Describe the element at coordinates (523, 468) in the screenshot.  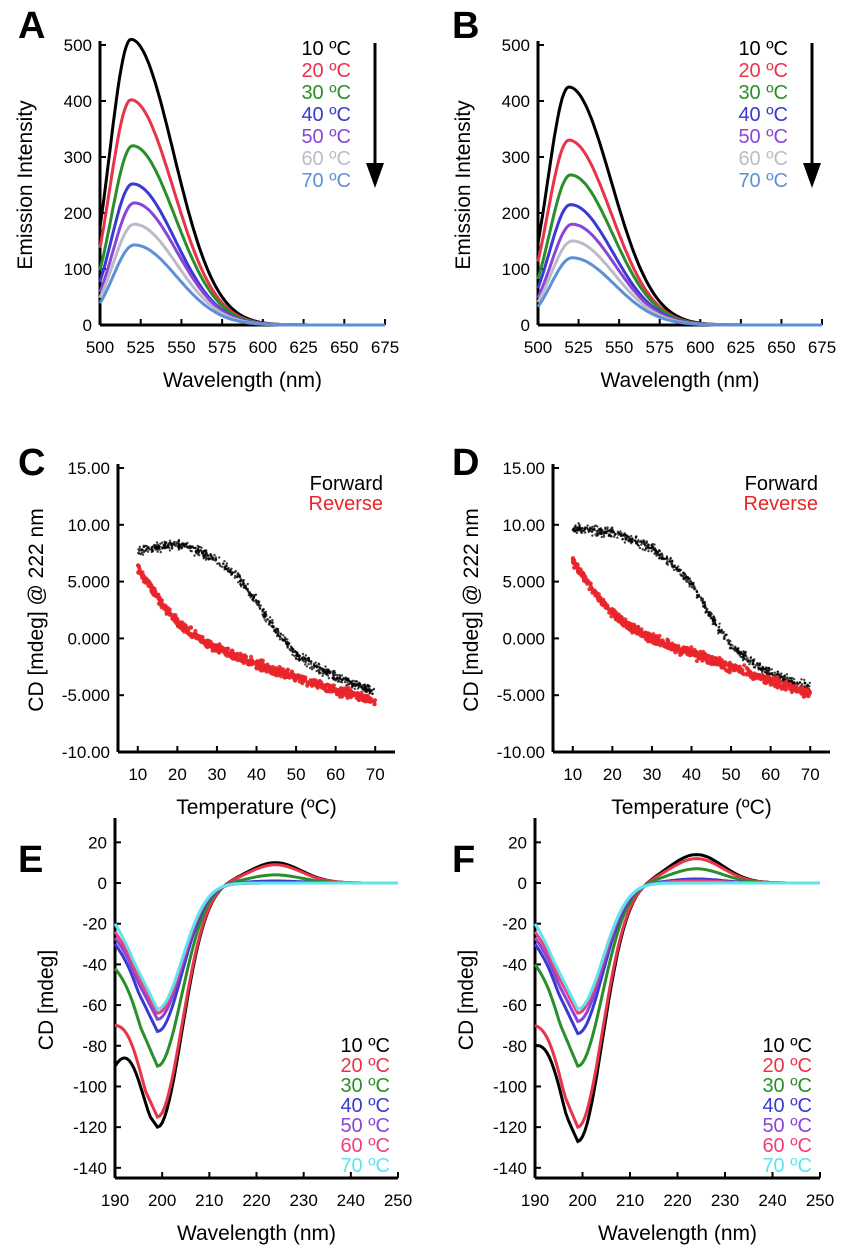
I see `y-tick-label: 15.00` at that location.